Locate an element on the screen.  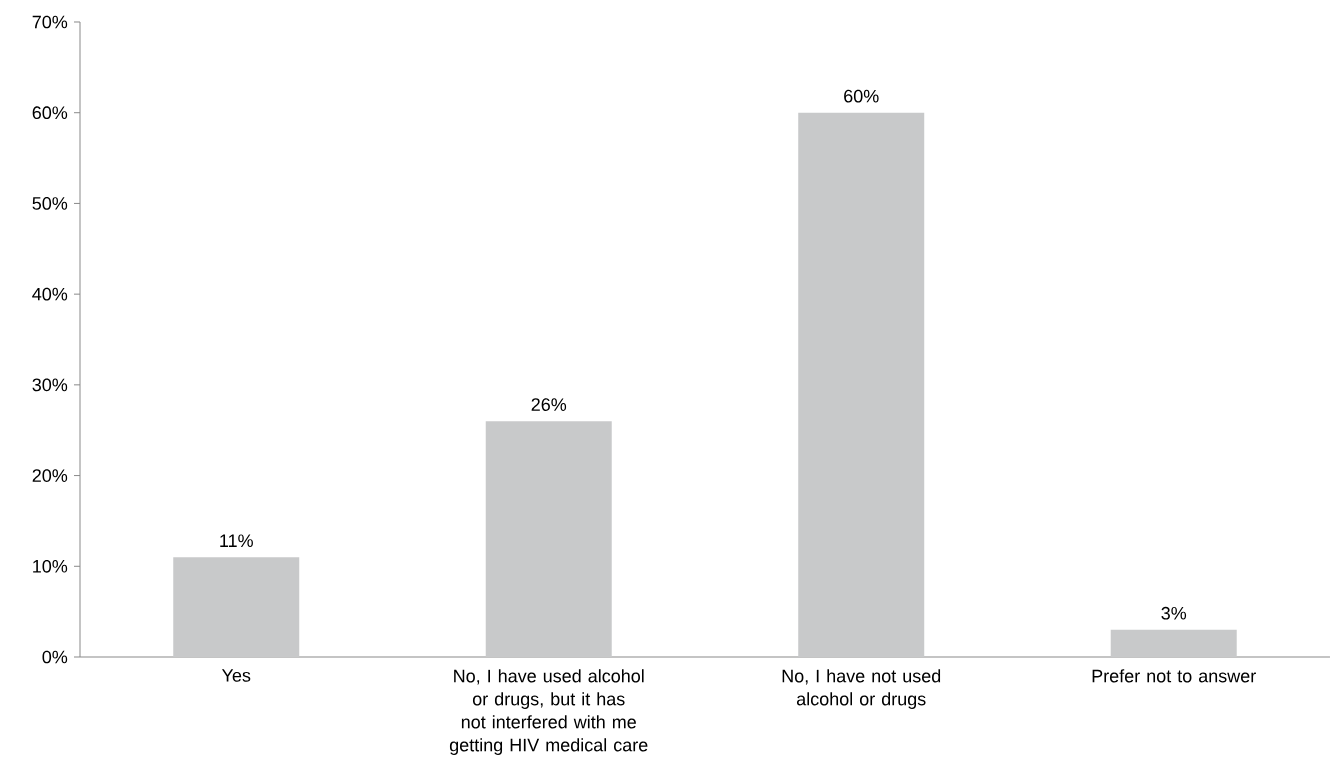
y-tick-label: 10% is located at coordinates (50, 566).